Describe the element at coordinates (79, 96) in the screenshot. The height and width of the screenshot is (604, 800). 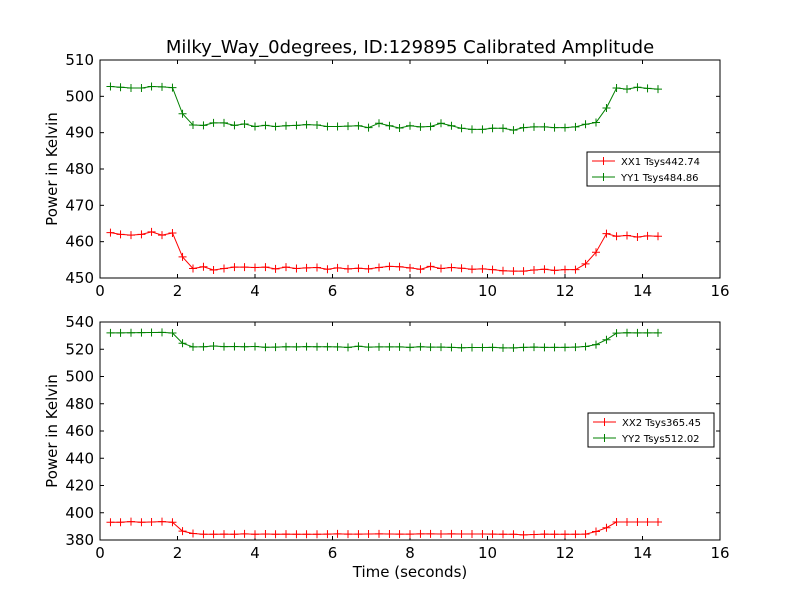
I see `y-tick-label: 500` at that location.